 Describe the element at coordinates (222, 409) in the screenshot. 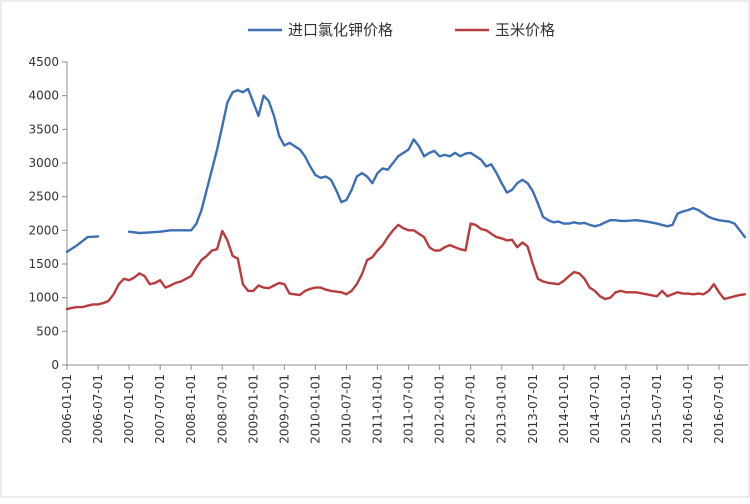

I see `x-tick-label: 2008-07-01` at that location.